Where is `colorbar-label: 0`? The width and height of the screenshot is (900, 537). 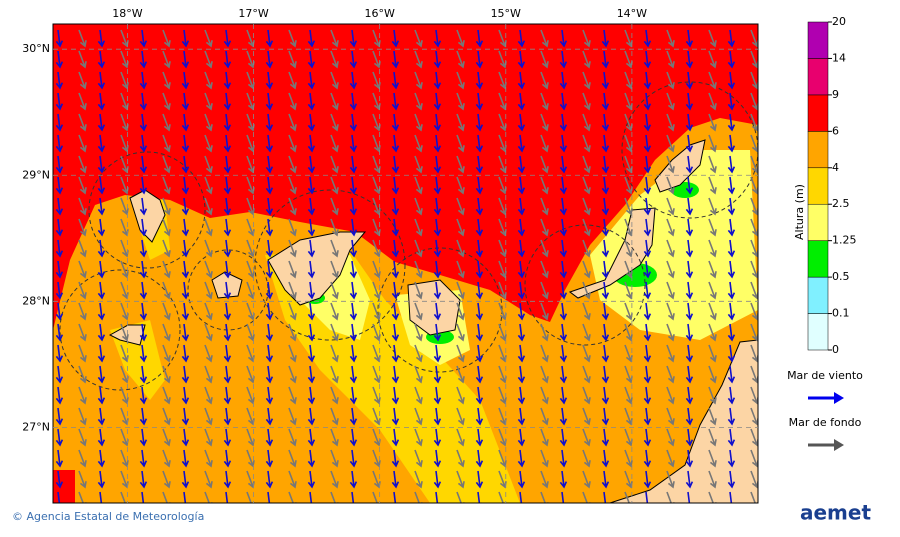
colorbar-label: 0 is located at coordinates (835, 349).